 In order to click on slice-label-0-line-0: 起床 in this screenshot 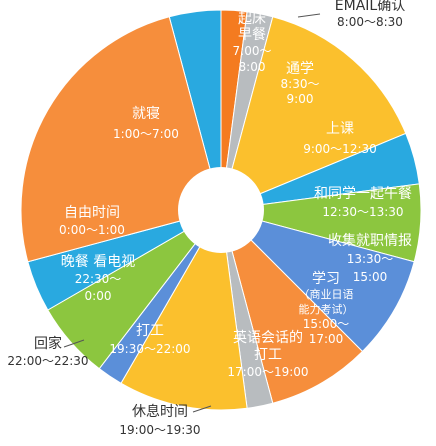, I will do `click(252, 19)`.